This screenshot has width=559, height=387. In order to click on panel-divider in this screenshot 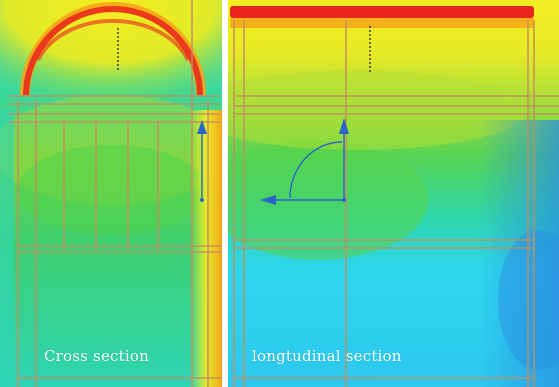, I will do `click(225, 193)`.